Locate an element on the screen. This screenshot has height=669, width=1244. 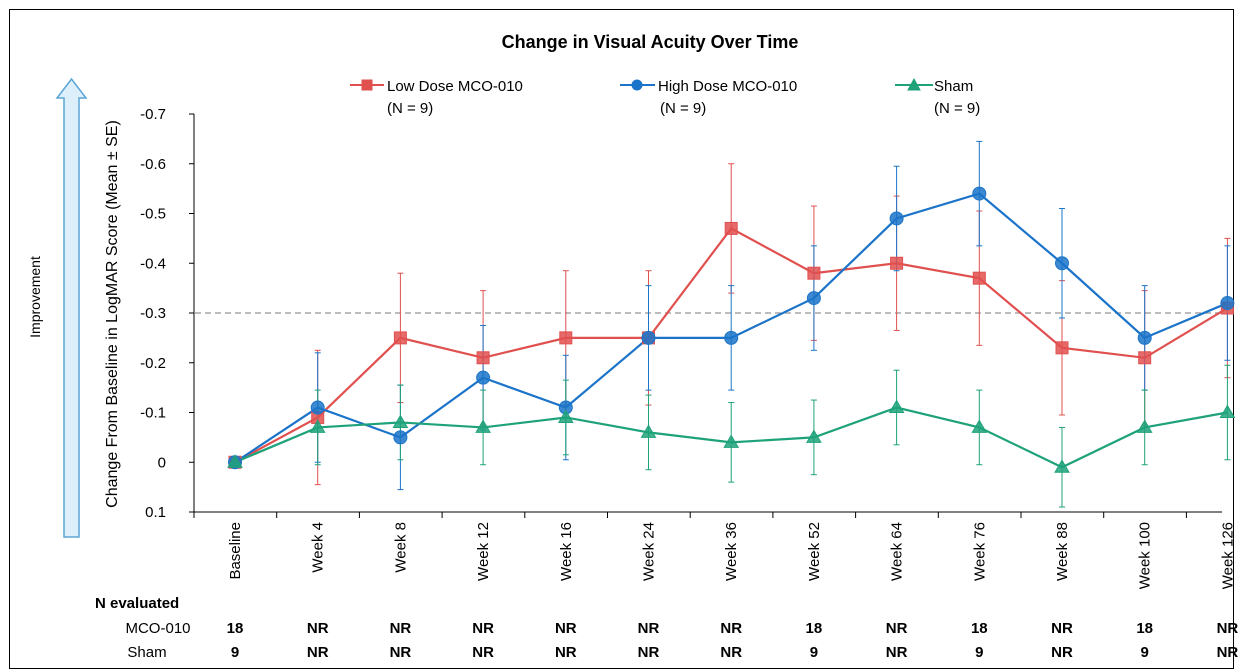
x-tick-label: Week 100 is located at coordinates (1145, 555).